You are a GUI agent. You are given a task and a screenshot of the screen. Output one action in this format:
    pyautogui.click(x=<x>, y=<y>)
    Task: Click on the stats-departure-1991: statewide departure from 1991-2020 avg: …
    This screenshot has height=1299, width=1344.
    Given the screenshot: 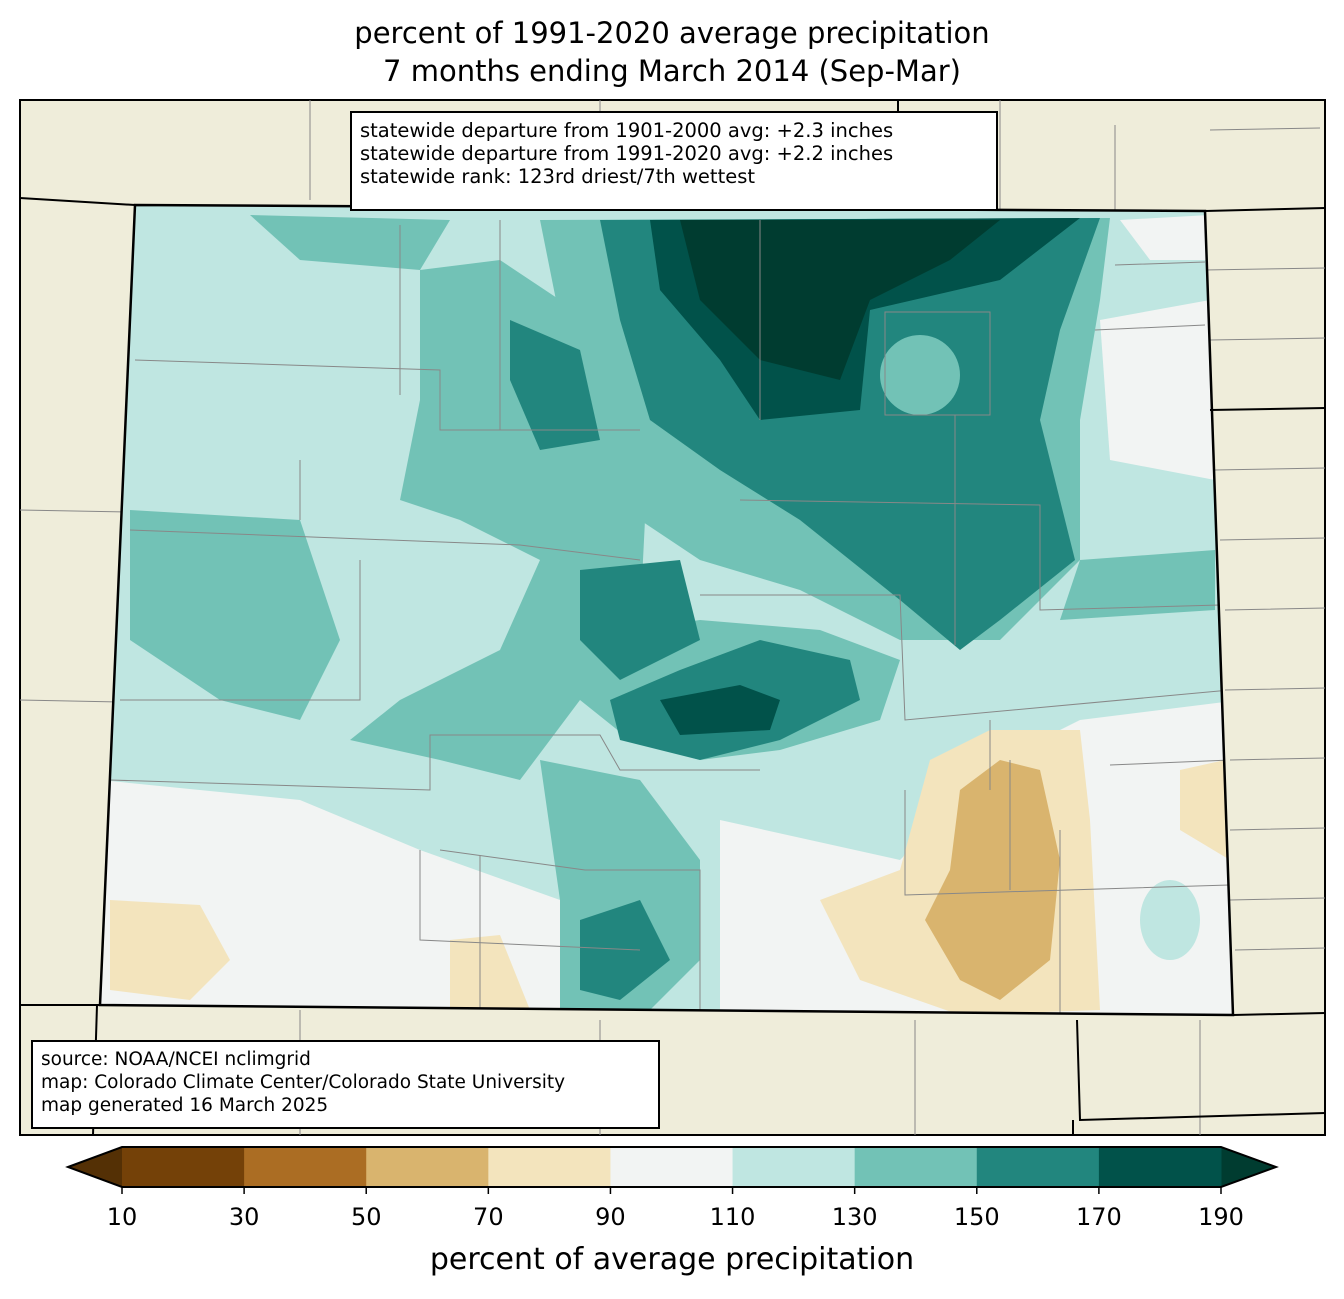 What is the action you would take?
    pyautogui.click(x=627, y=153)
    